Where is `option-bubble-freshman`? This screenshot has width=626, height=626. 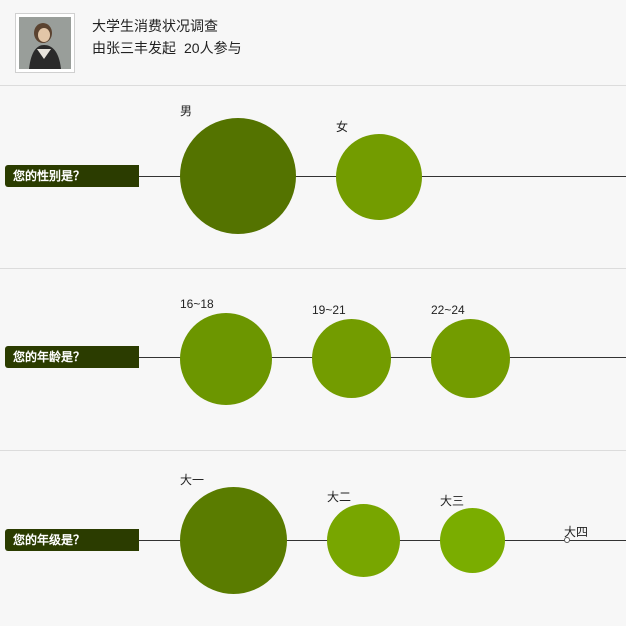
option-bubble-freshman is located at coordinates (233, 540).